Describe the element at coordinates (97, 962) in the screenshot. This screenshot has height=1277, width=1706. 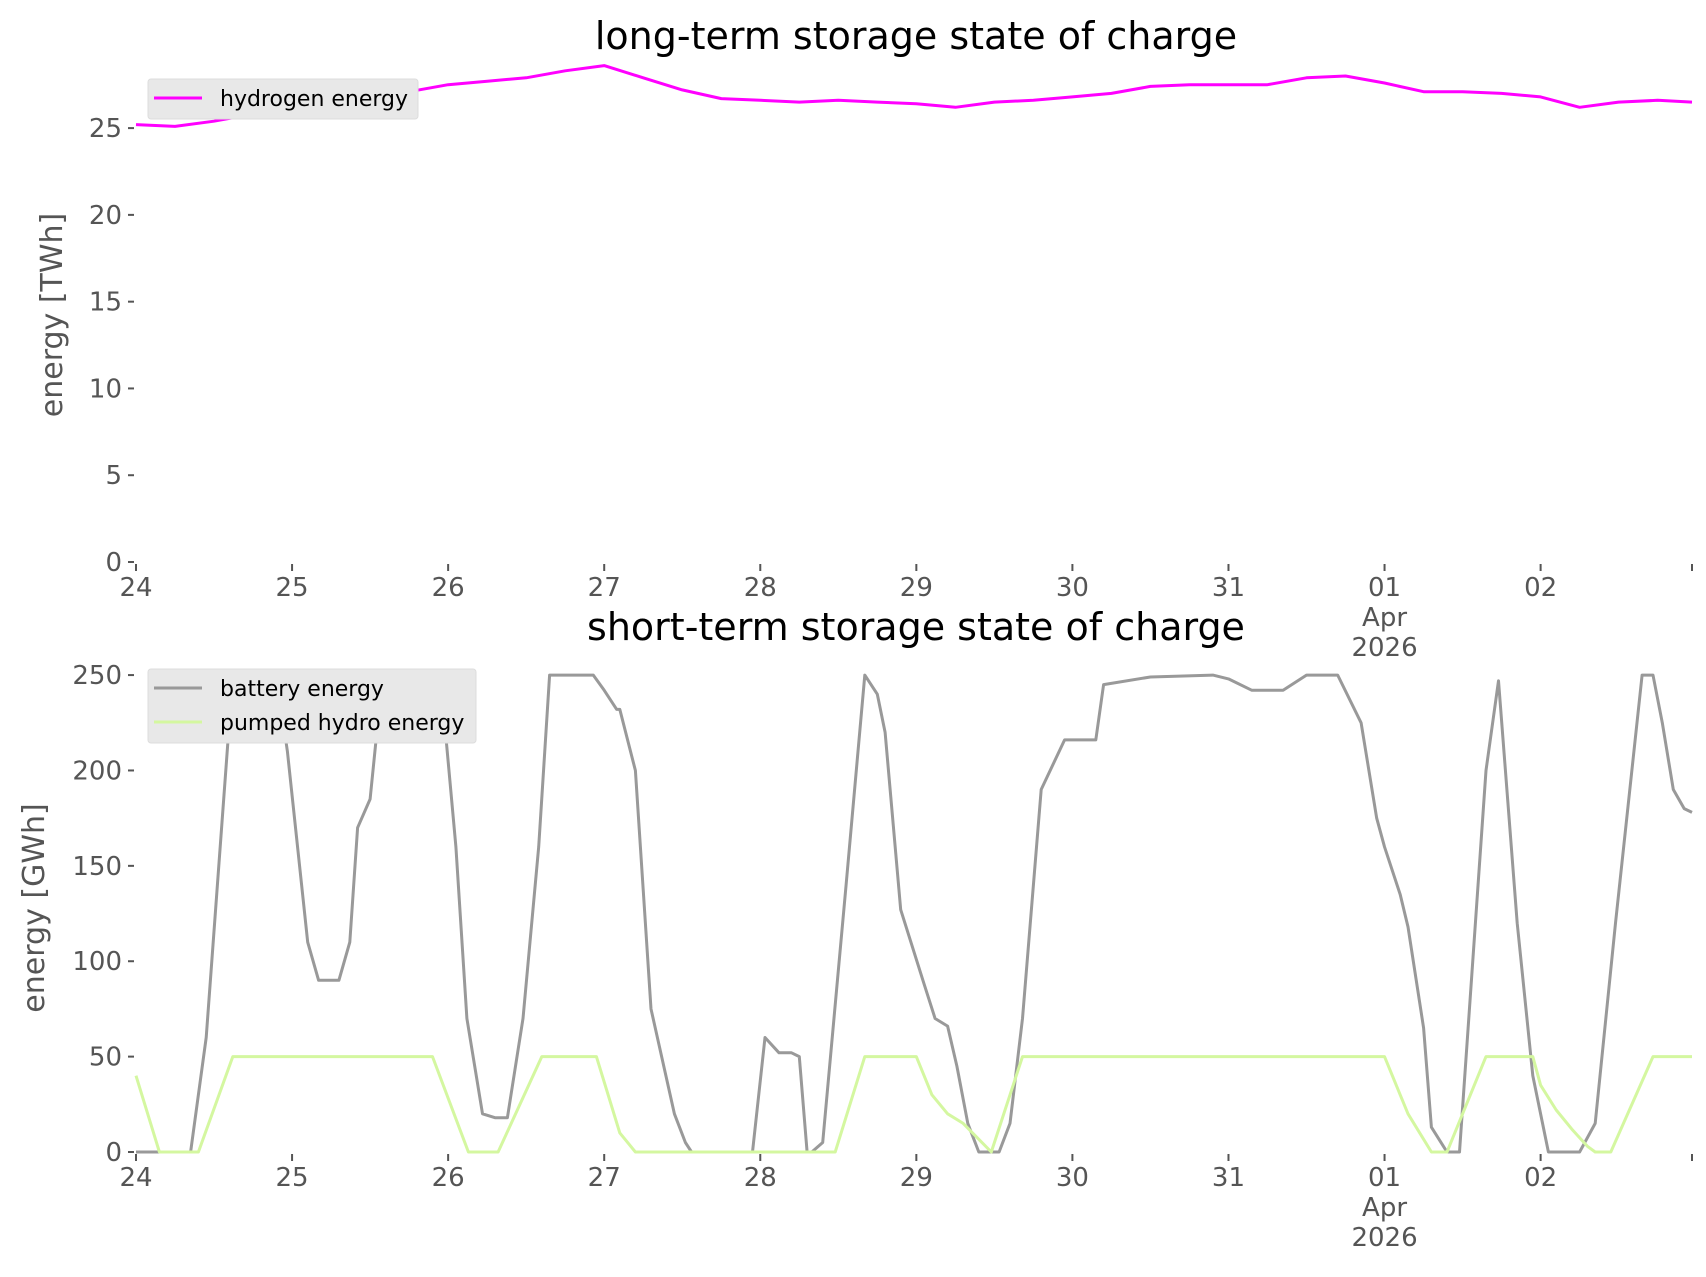
I see `y-tick-label: 100` at that location.